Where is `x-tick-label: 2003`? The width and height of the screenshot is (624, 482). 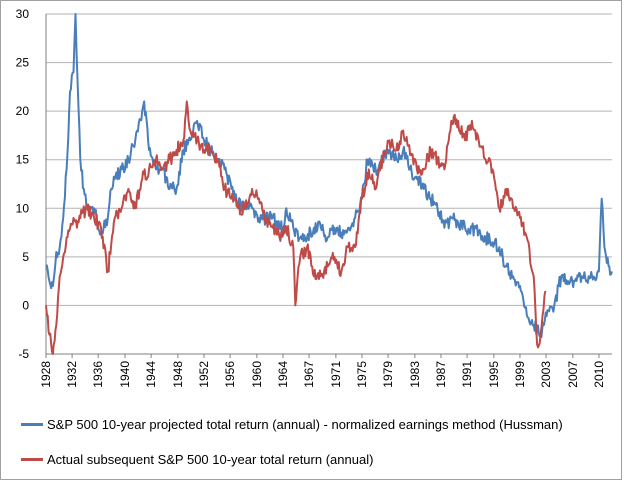 x-tick-label: 2003 is located at coordinates (546, 374).